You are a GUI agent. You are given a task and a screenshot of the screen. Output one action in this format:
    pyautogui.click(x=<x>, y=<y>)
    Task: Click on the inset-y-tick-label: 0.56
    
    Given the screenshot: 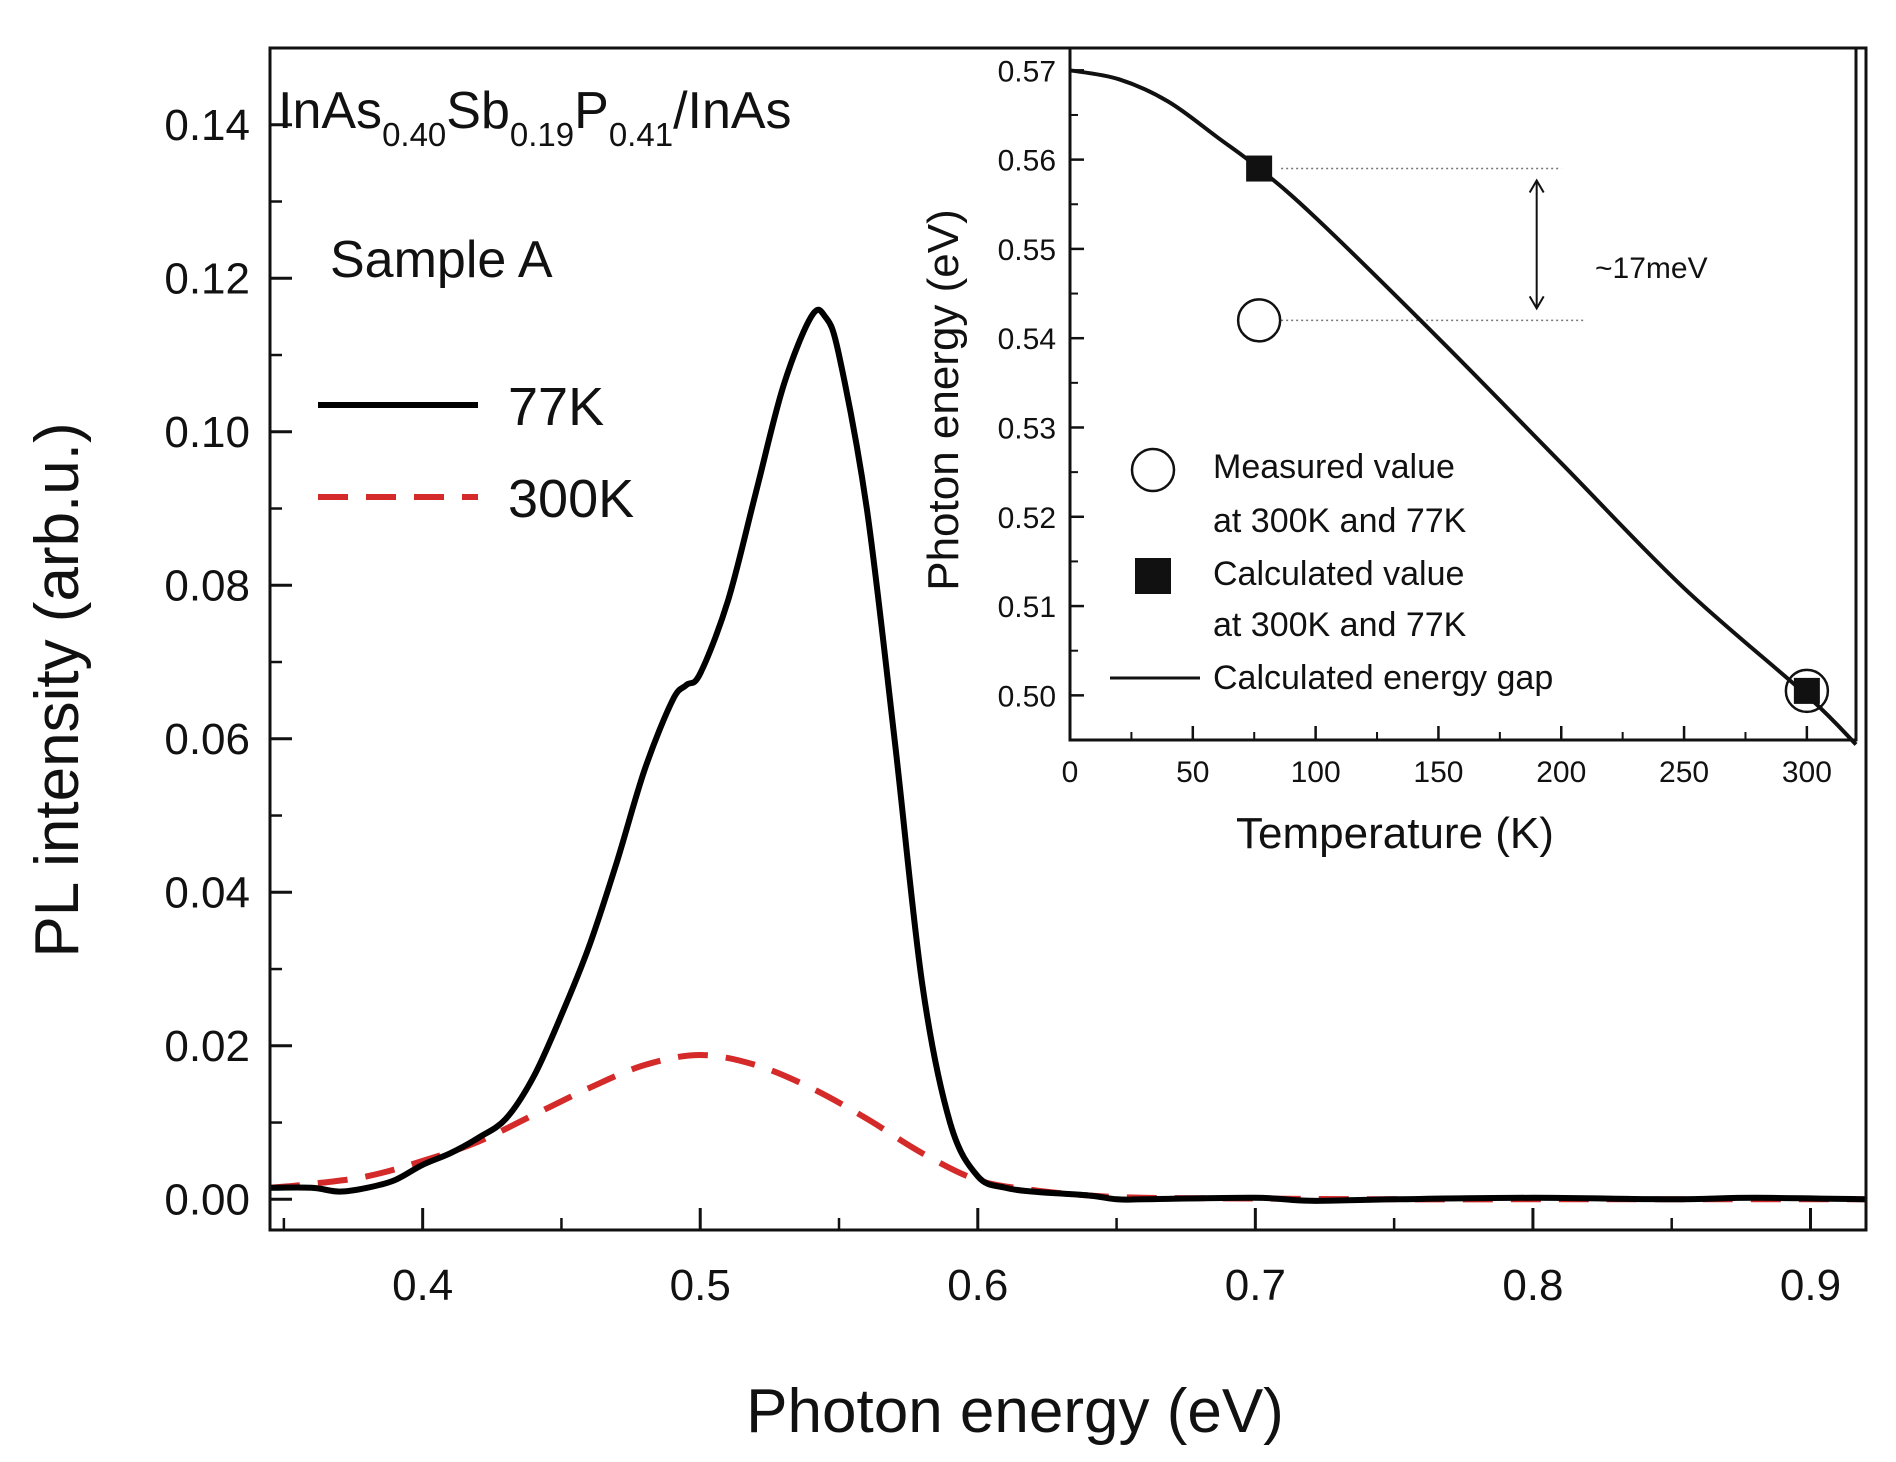 What is the action you would take?
    pyautogui.click(x=1027, y=161)
    